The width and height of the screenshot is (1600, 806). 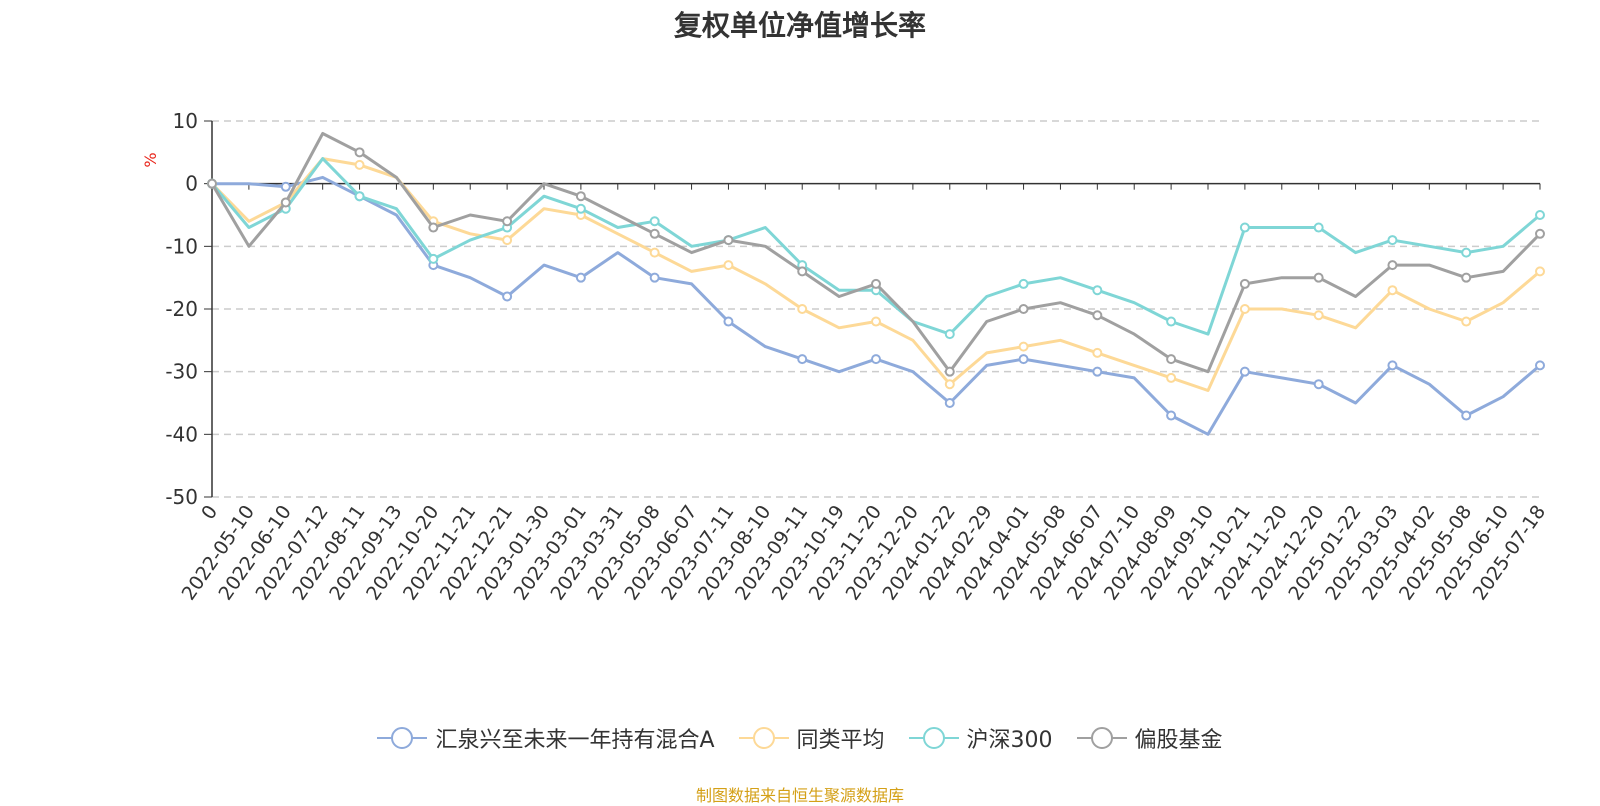 I want to click on legend-item: 汇泉兴至未来一年持有混合A, so click(x=546, y=738).